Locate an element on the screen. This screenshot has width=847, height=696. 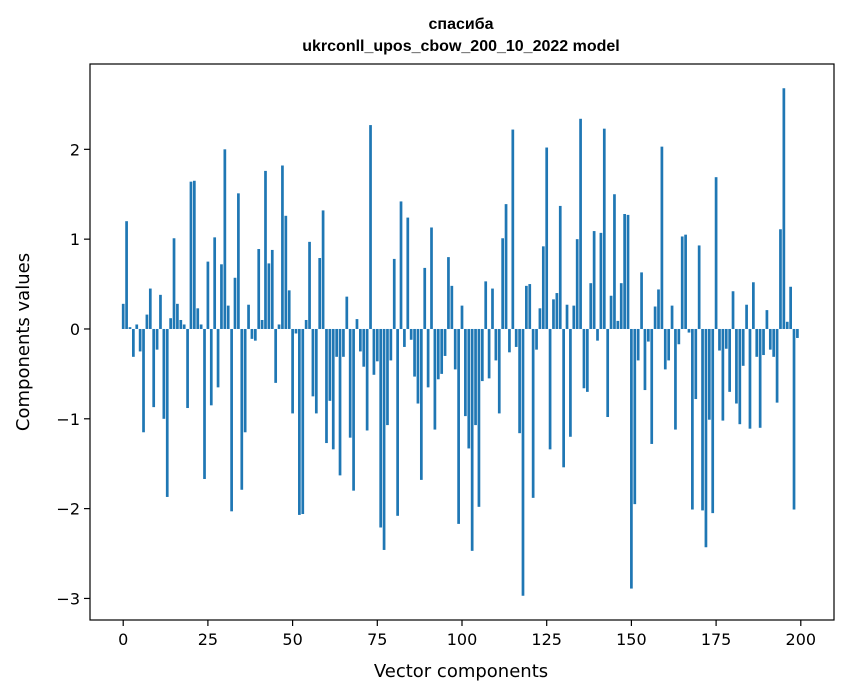
x-tick-label: 25 is located at coordinates (208, 639).